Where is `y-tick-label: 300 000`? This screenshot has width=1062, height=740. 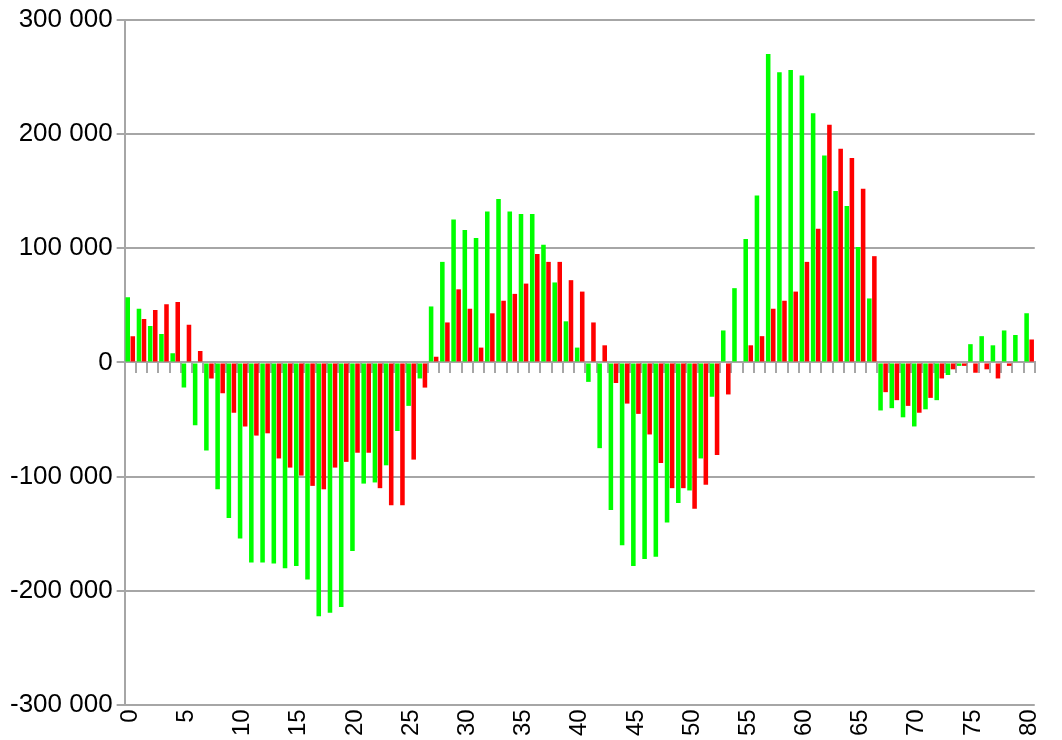 y-tick-label: 300 000 is located at coordinates (65, 17).